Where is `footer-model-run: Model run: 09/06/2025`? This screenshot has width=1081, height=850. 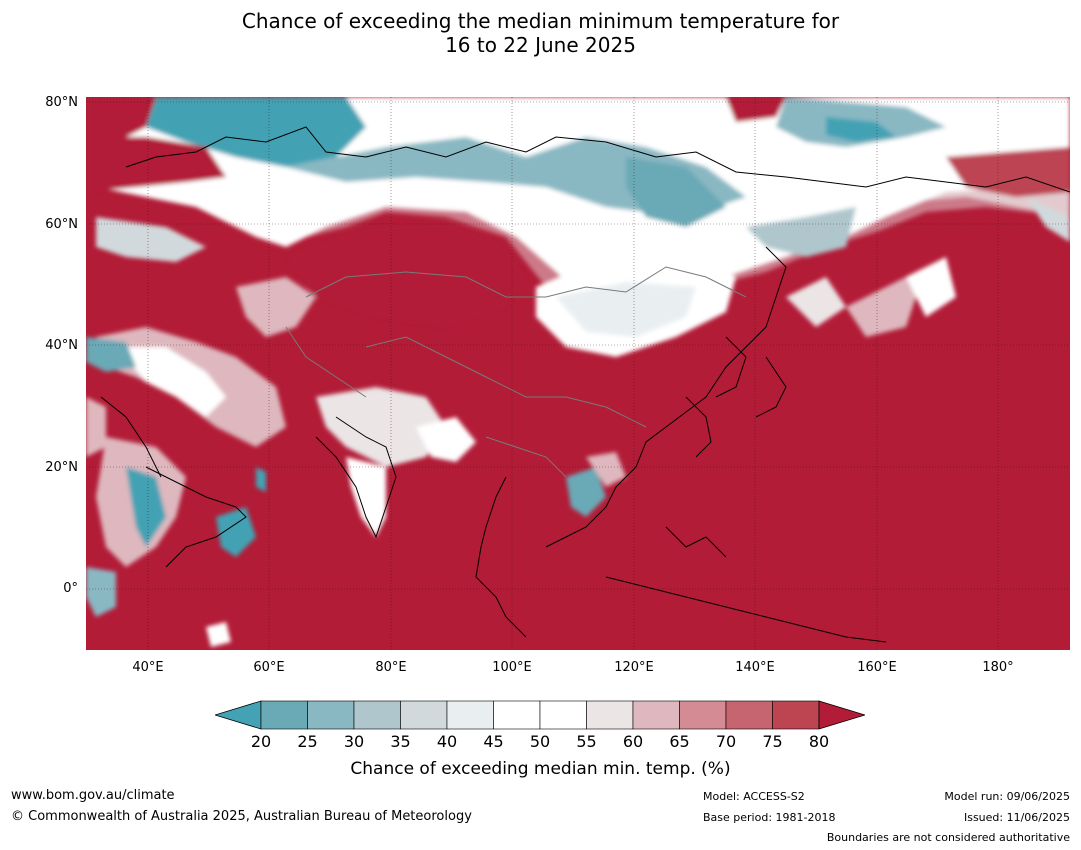 footer-model-run: Model run: 09/06/2025 is located at coordinates (1007, 796).